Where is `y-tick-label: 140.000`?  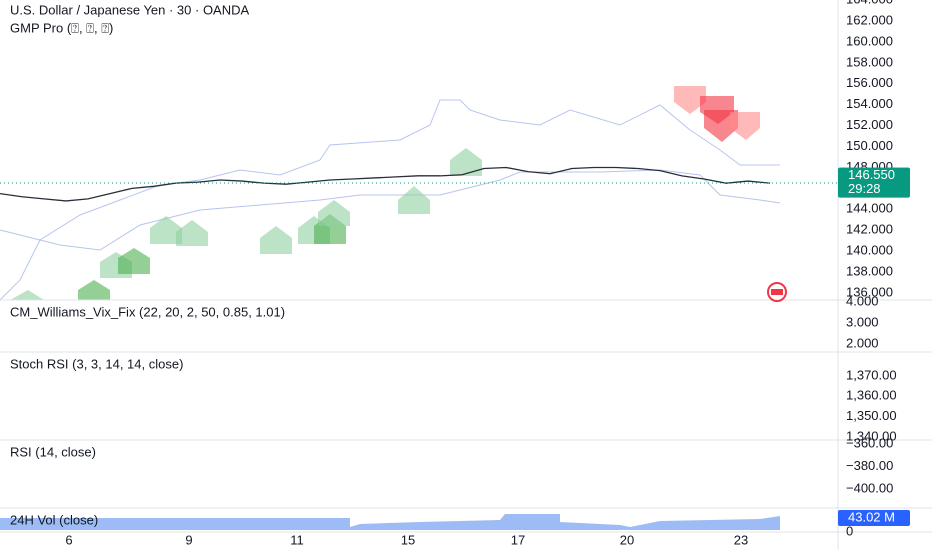 y-tick-label: 140.000 is located at coordinates (869, 250).